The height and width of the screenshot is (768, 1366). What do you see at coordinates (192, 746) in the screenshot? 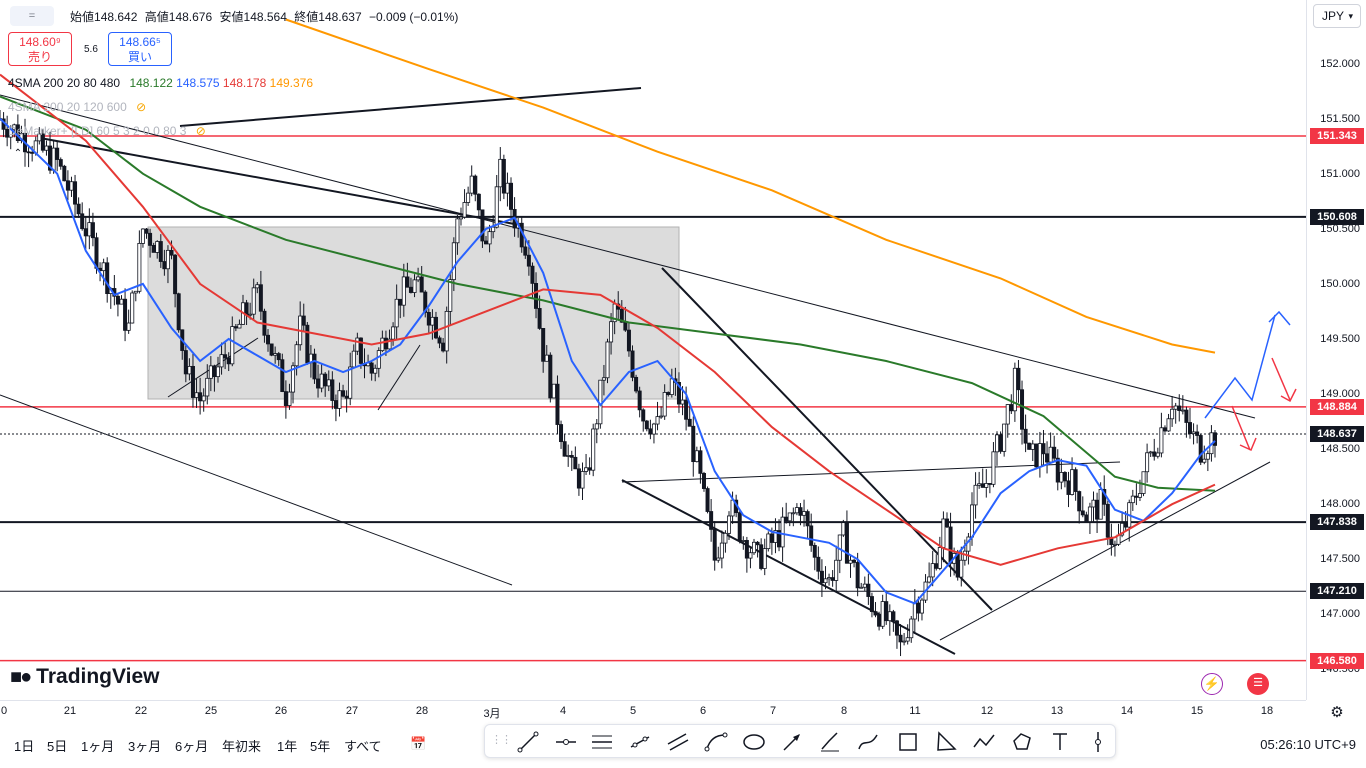
I see `range-button: 6ヶ月` at bounding box center [192, 746].